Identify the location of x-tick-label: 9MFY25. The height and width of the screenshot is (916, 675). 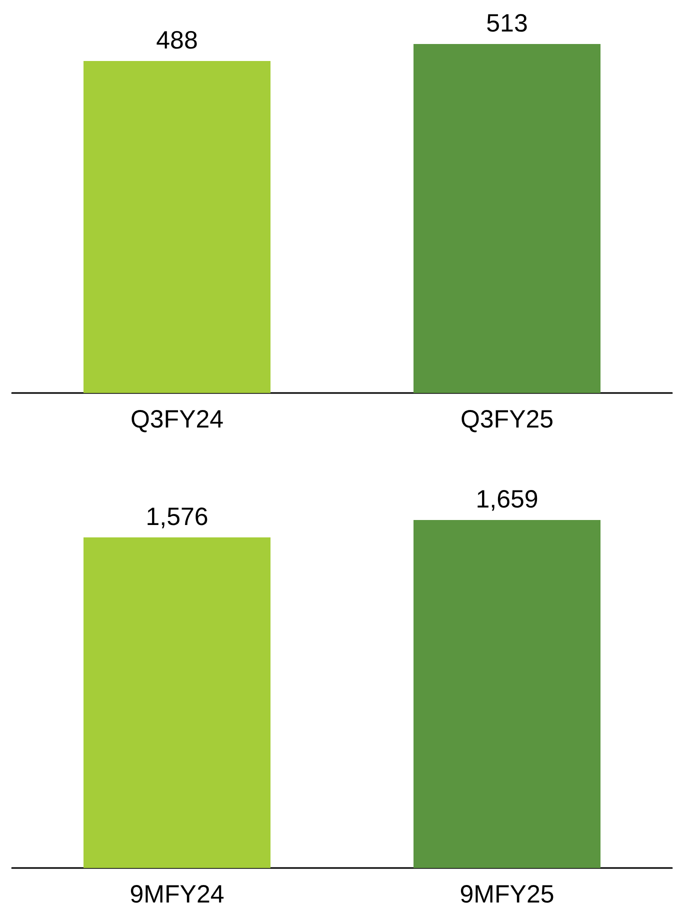
(507, 894).